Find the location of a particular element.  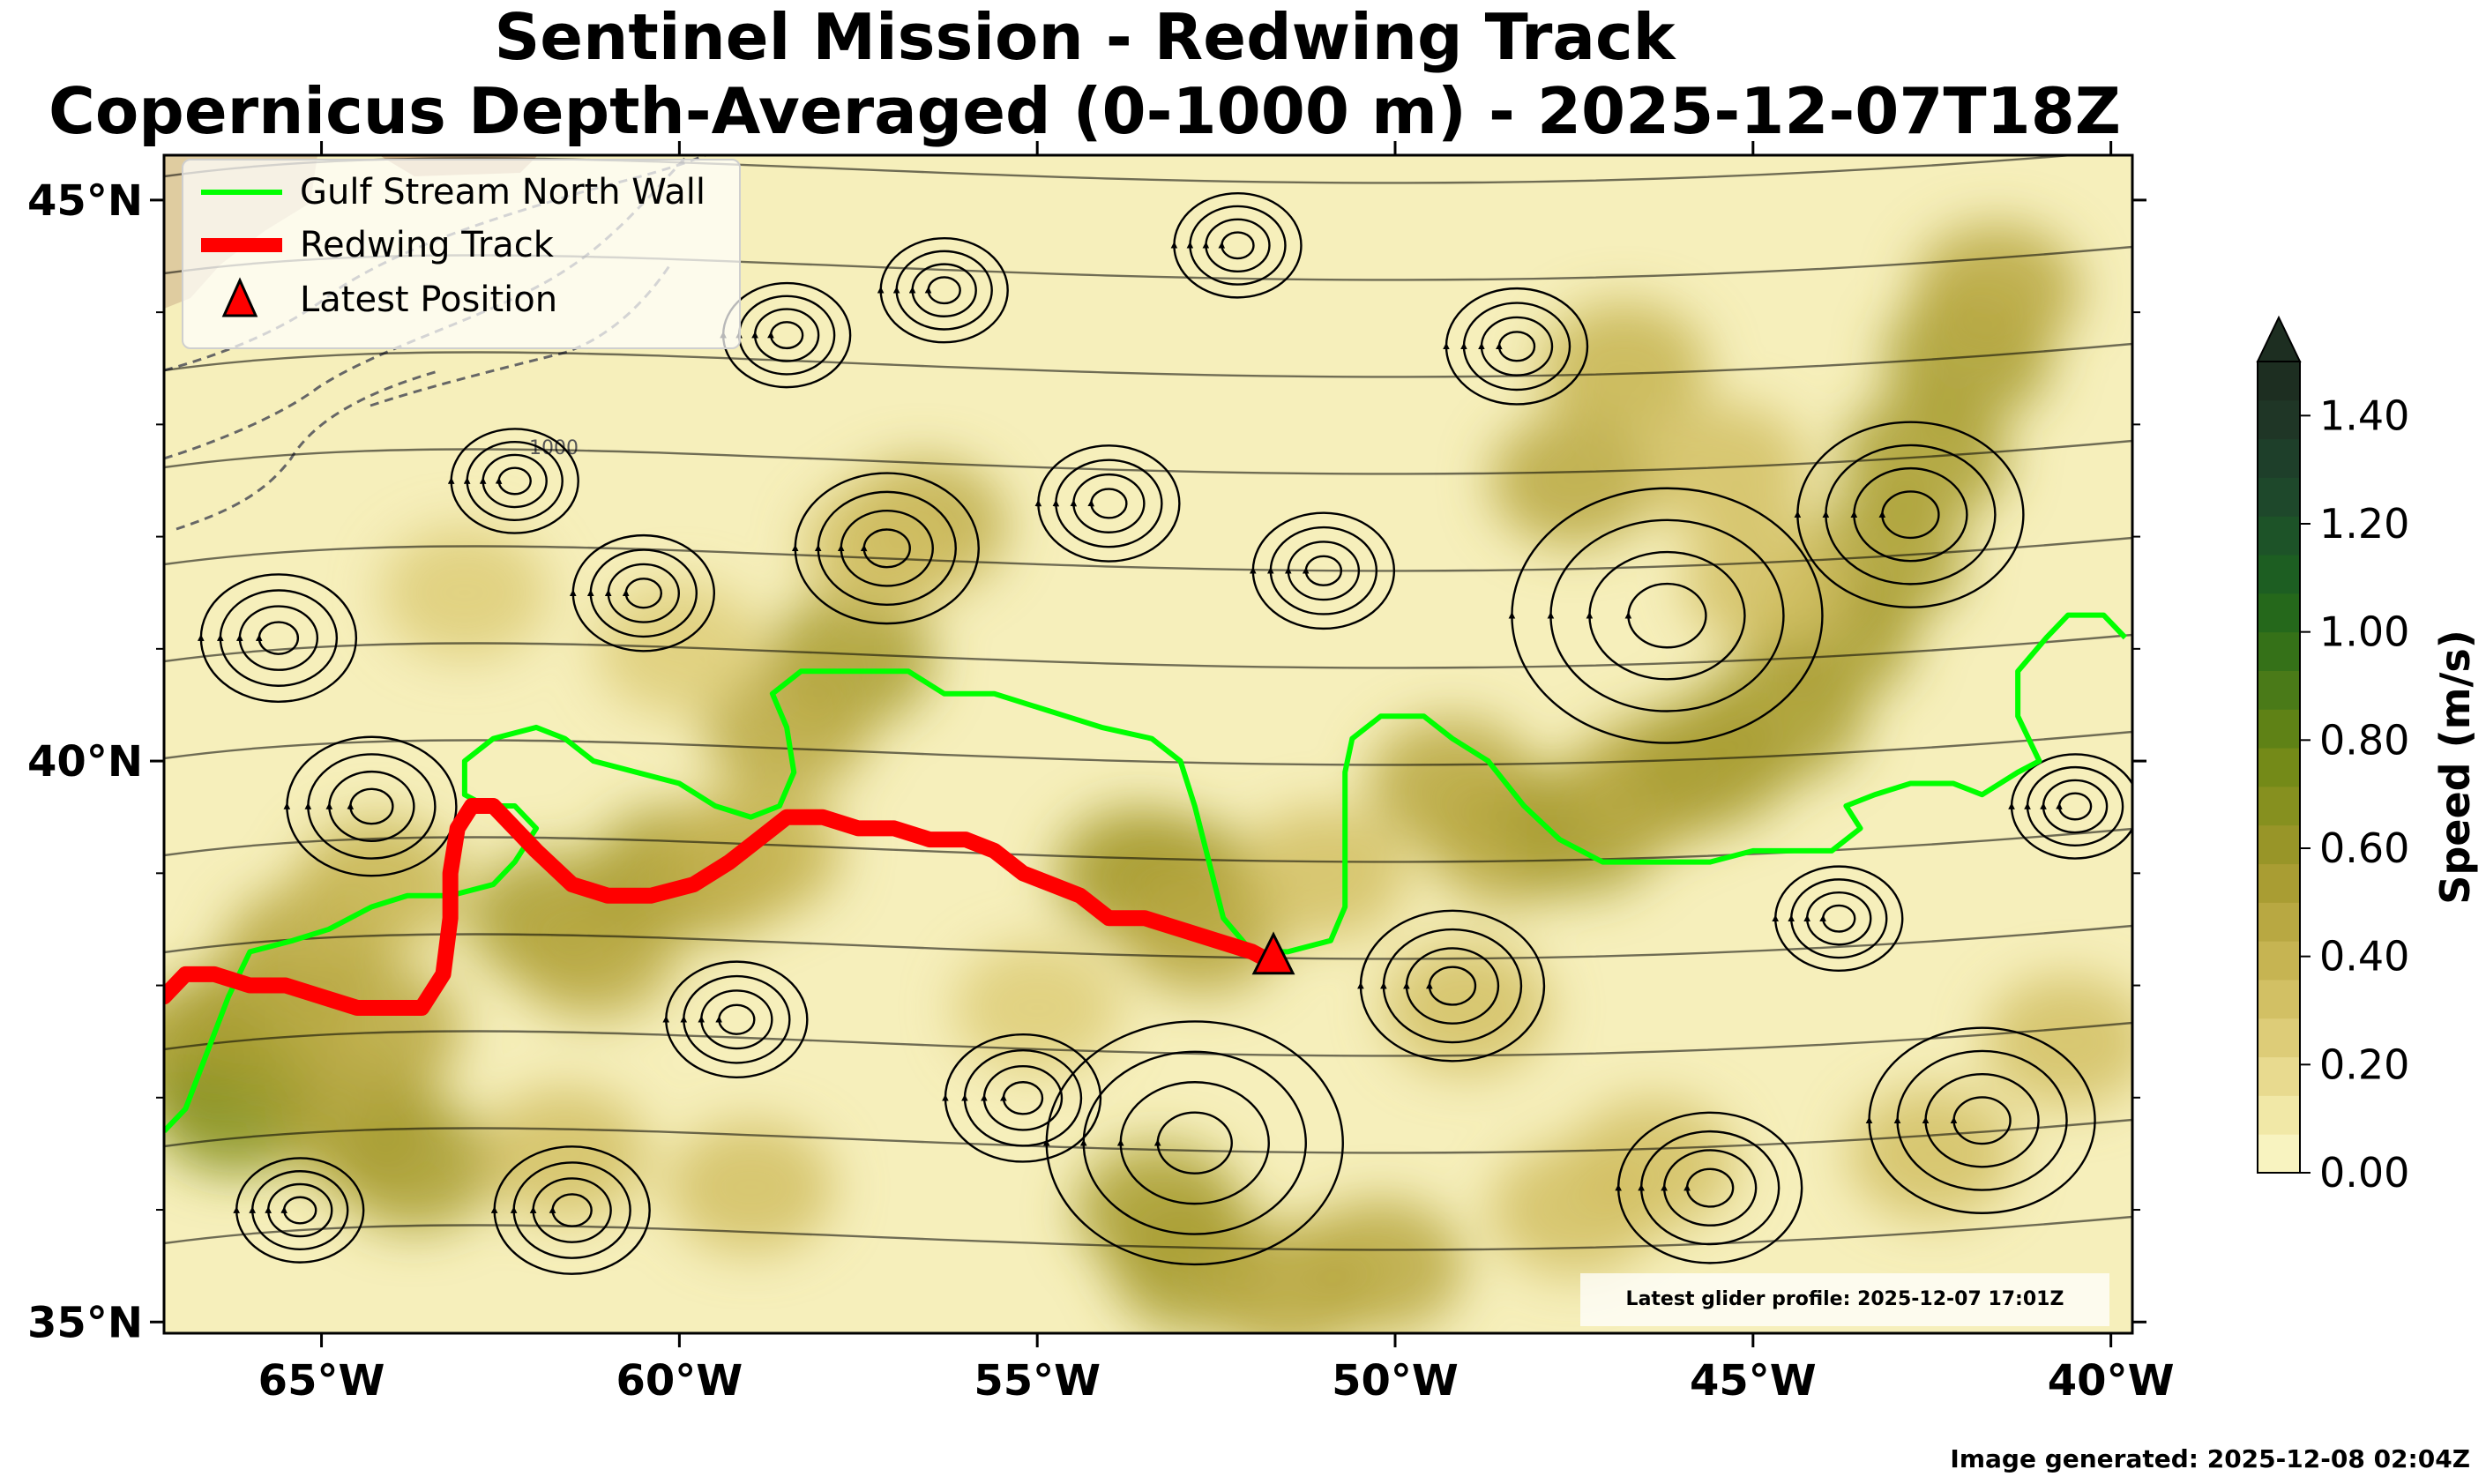

colorbar-tick-label: 1.00 is located at coordinates (2364, 632).